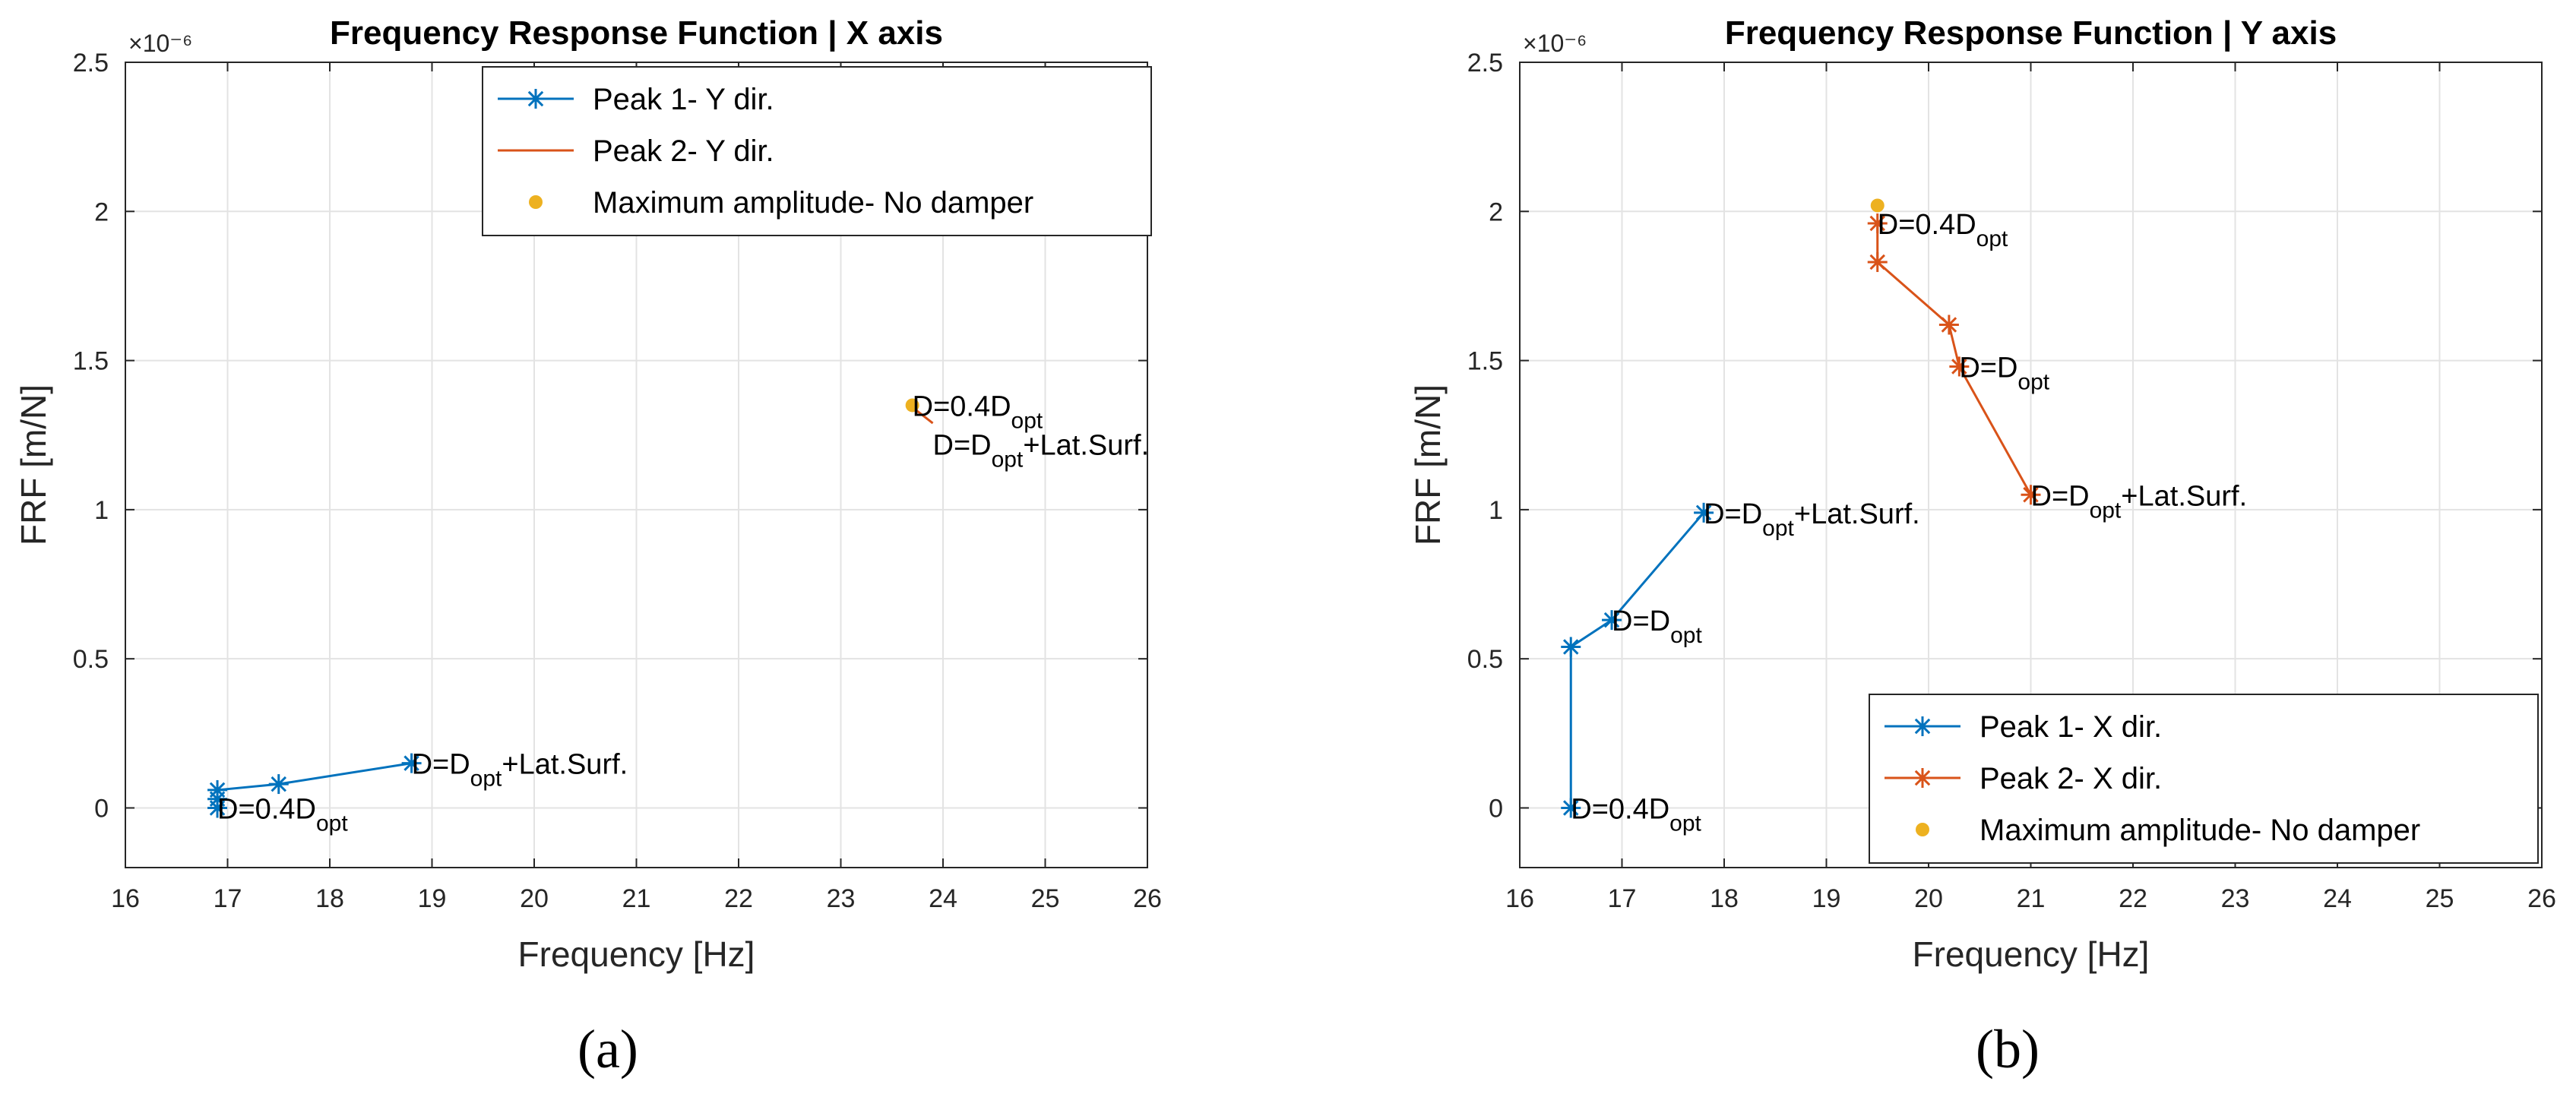 This screenshot has width=2576, height=1097. What do you see at coordinates (2070, 778) in the screenshot?
I see `legend-label-1: Peak 2- X dir.` at bounding box center [2070, 778].